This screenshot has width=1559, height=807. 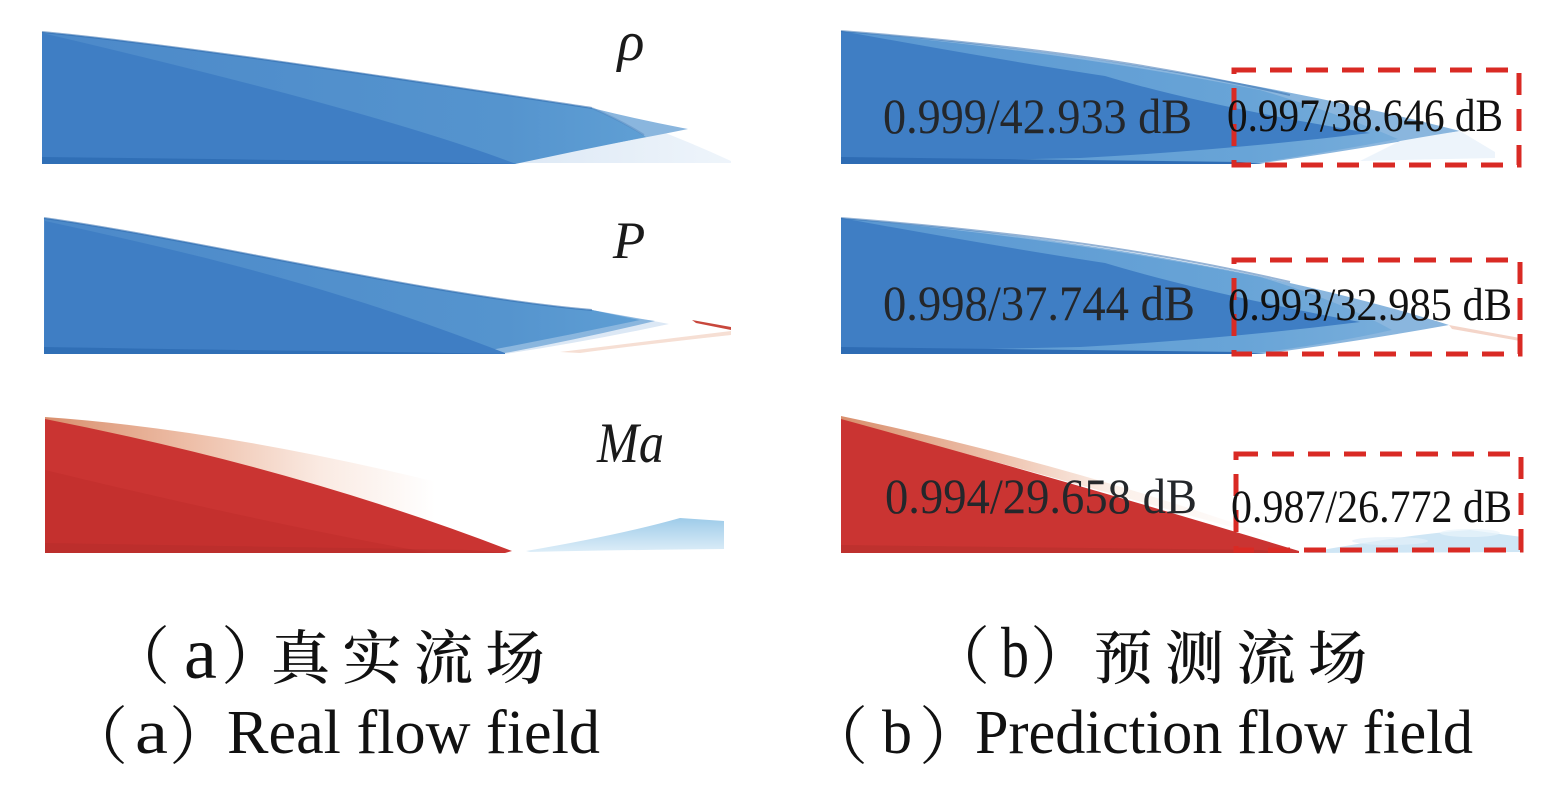 I want to click on svg-text: 0.999/42.933 dB, so click(x=1037, y=116).